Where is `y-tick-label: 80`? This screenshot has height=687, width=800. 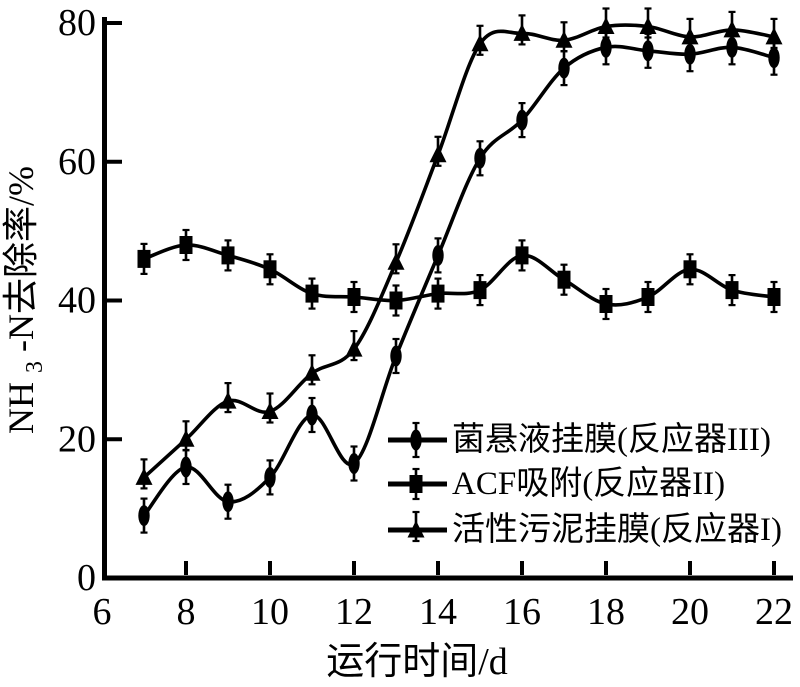 y-tick-label: 80 is located at coordinates (77, 23).